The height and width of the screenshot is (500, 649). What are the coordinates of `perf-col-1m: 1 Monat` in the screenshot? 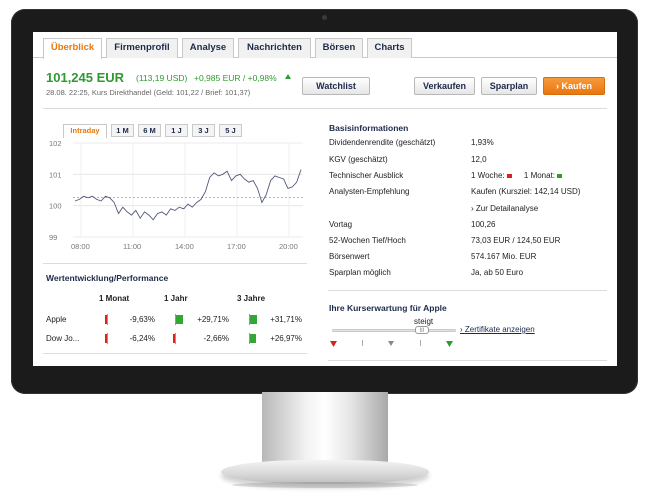 It's located at (114, 298).